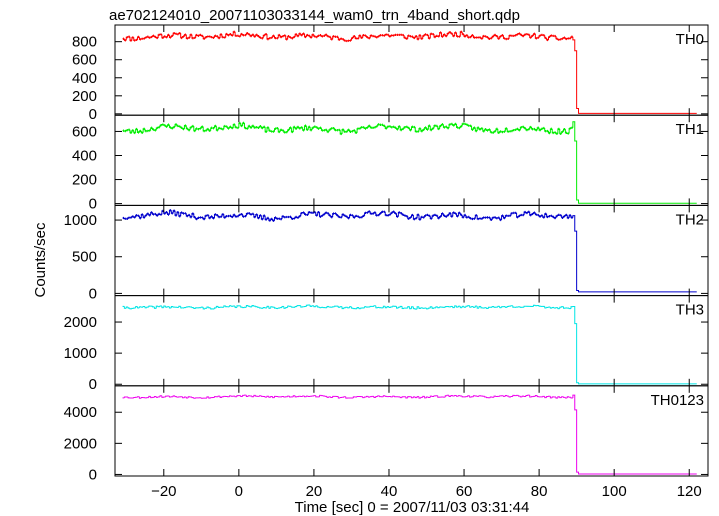  Describe the element at coordinates (409, 434) in the screenshot. I see `series-line-th0123` at that location.